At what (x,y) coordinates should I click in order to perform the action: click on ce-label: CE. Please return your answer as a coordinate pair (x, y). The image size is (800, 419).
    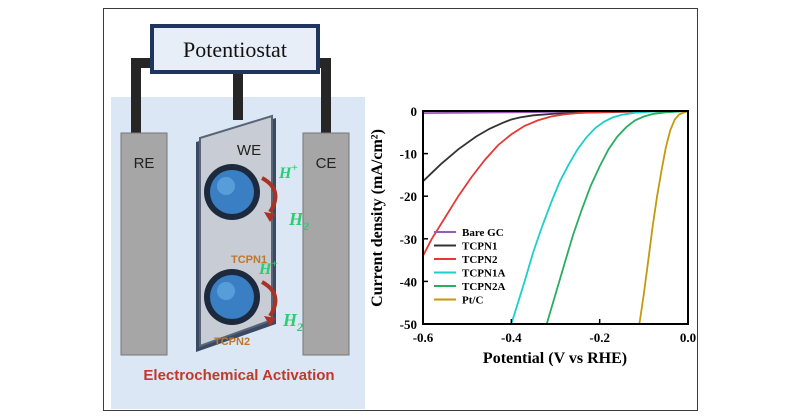
    Looking at the image, I should click on (326, 163).